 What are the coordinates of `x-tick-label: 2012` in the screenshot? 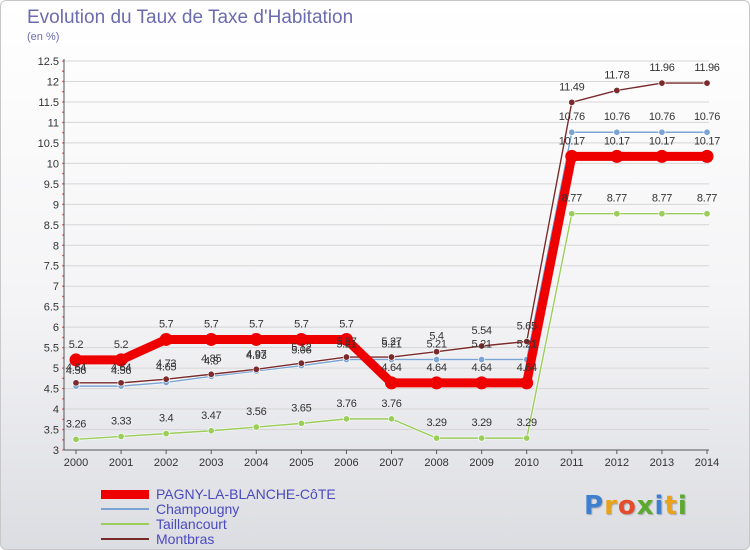 It's located at (617, 463).